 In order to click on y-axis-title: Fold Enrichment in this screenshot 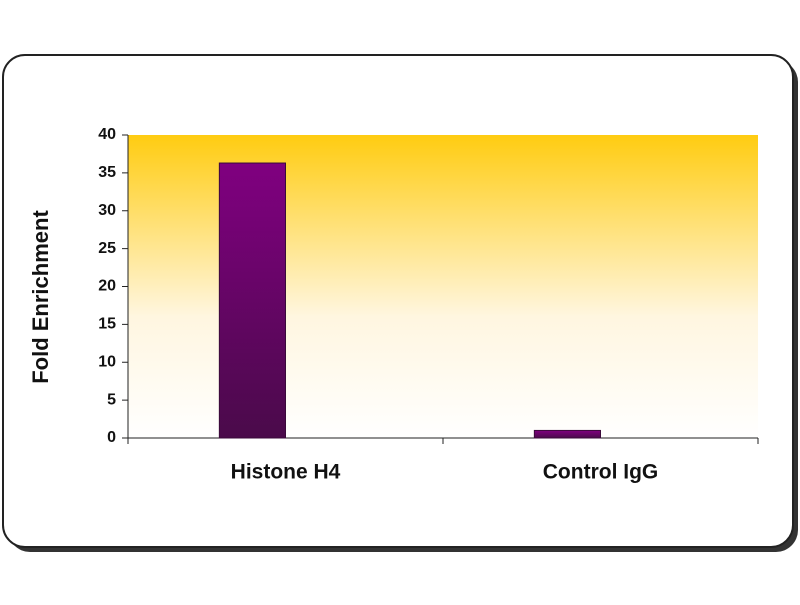, I will do `click(40, 297)`.